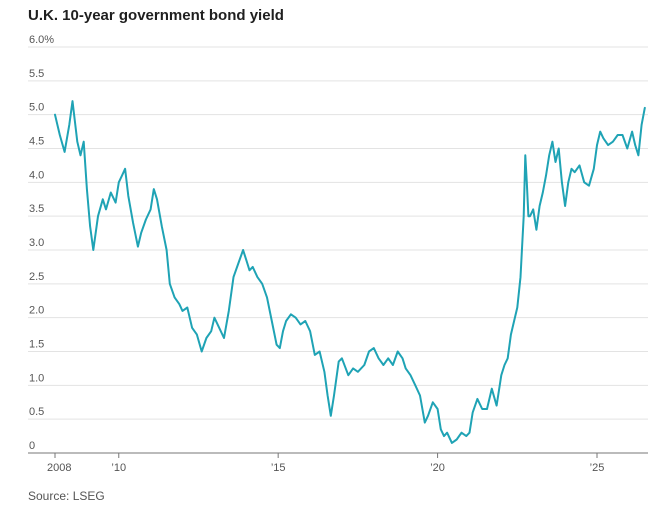  I want to click on x-tick-label: 2008, so click(59, 468).